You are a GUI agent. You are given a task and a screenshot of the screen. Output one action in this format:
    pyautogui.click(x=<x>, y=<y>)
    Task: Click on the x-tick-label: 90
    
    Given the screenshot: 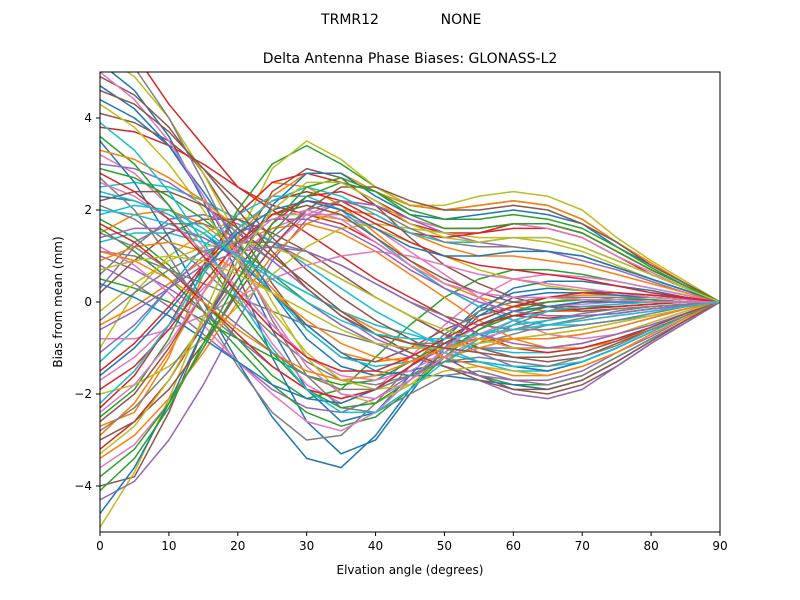 What is the action you would take?
    pyautogui.click(x=719, y=546)
    